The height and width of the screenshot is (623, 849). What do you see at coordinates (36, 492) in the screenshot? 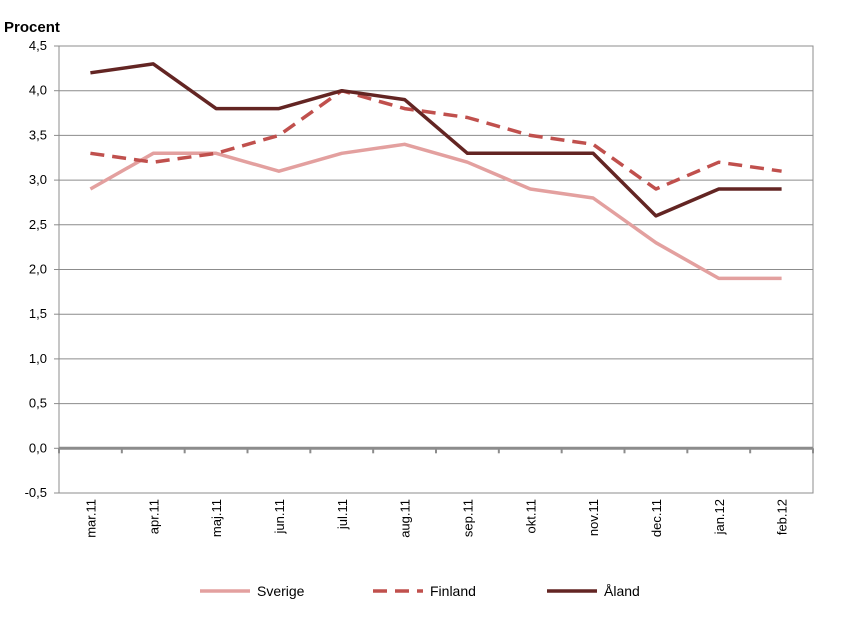
I see `y-tick-label: -0,5` at bounding box center [36, 492].